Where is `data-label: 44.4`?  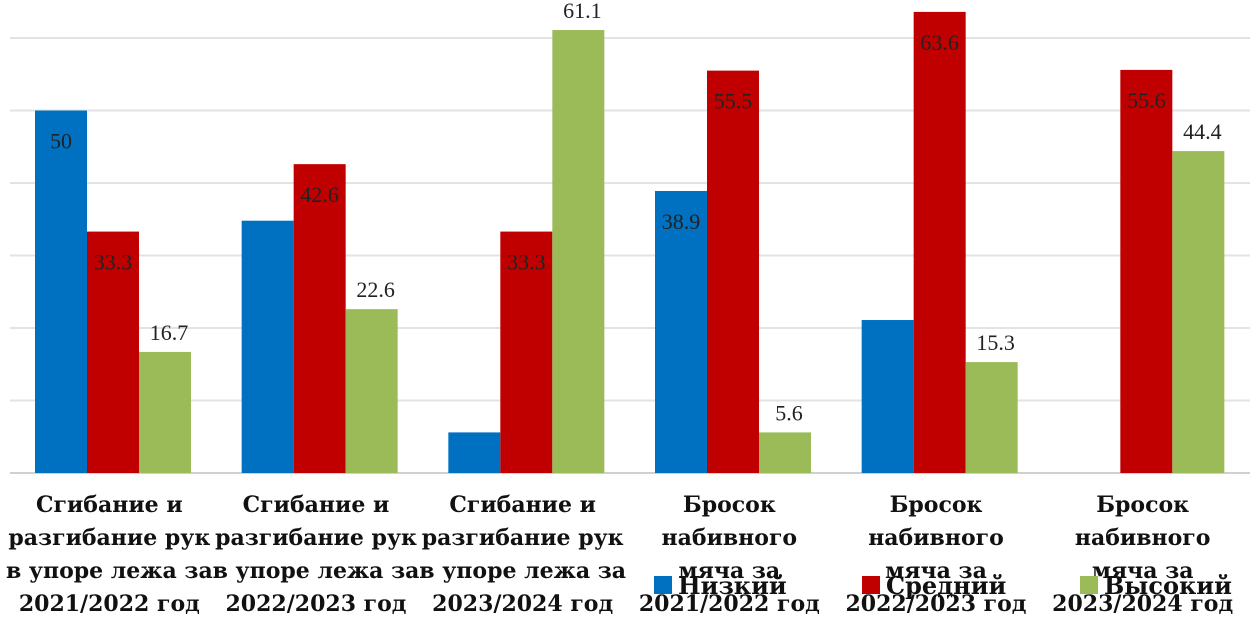
data-label: 44.4 is located at coordinates (1202, 131).